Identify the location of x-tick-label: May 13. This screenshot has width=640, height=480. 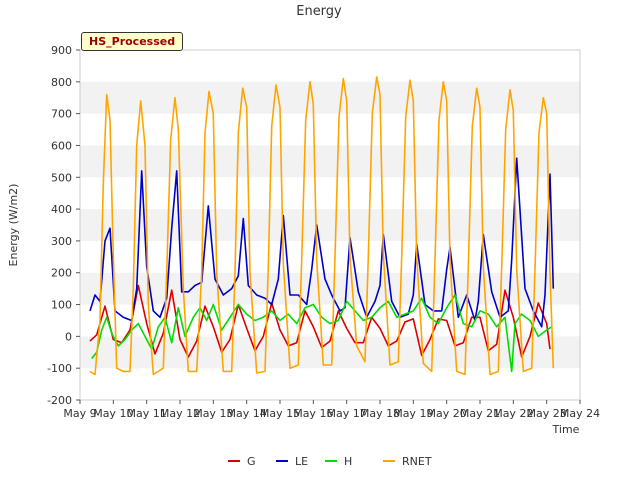
(213, 413).